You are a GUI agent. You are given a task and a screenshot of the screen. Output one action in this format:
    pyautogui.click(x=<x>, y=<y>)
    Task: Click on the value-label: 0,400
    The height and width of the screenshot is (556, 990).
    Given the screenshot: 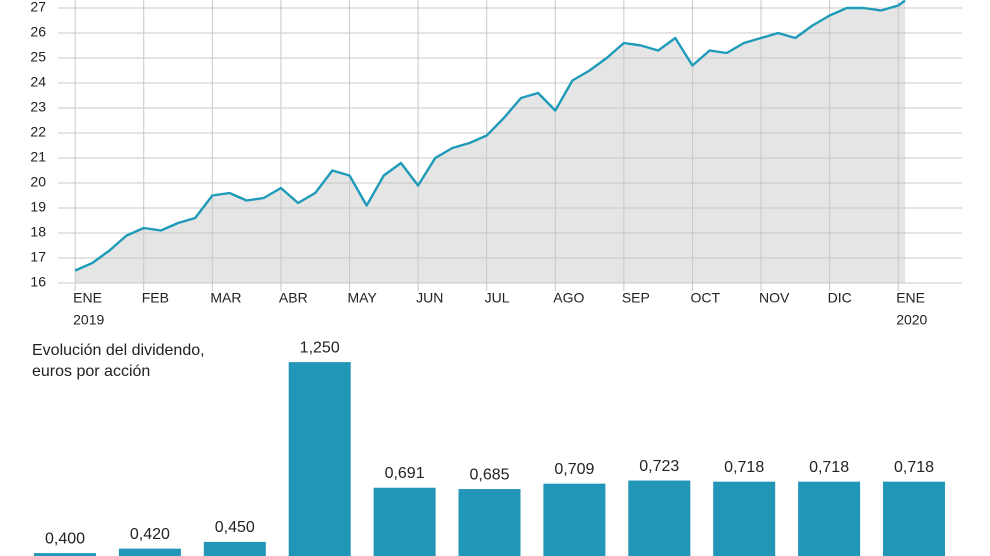 What is the action you would take?
    pyautogui.click(x=65, y=538)
    